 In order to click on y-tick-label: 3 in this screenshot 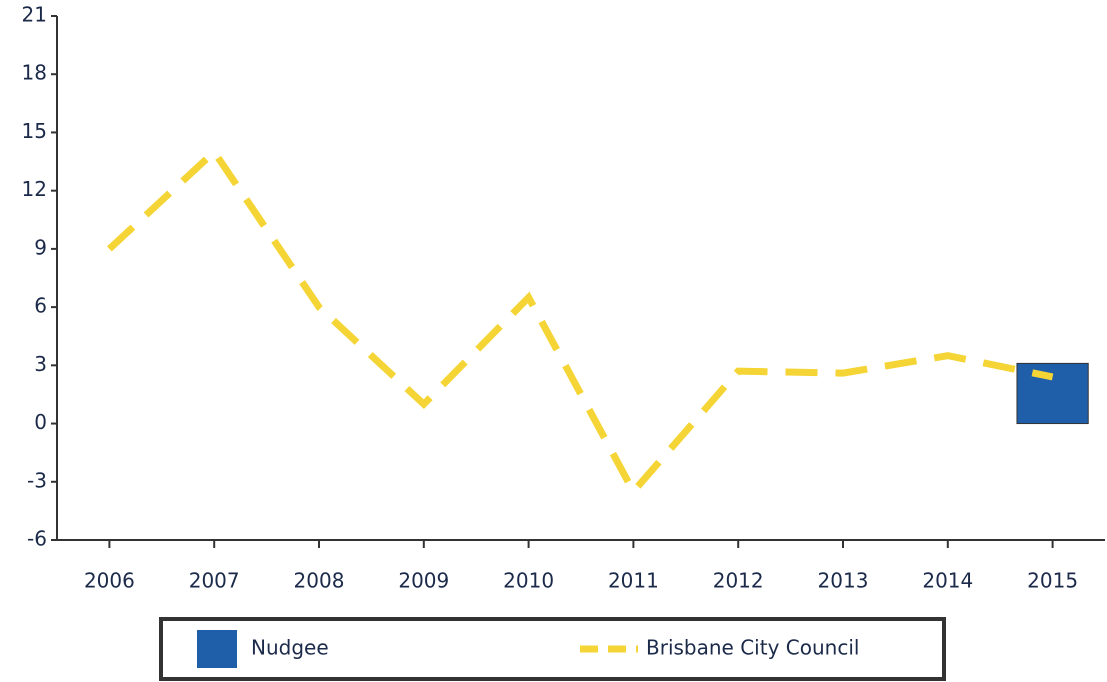, I will do `click(40, 364)`.